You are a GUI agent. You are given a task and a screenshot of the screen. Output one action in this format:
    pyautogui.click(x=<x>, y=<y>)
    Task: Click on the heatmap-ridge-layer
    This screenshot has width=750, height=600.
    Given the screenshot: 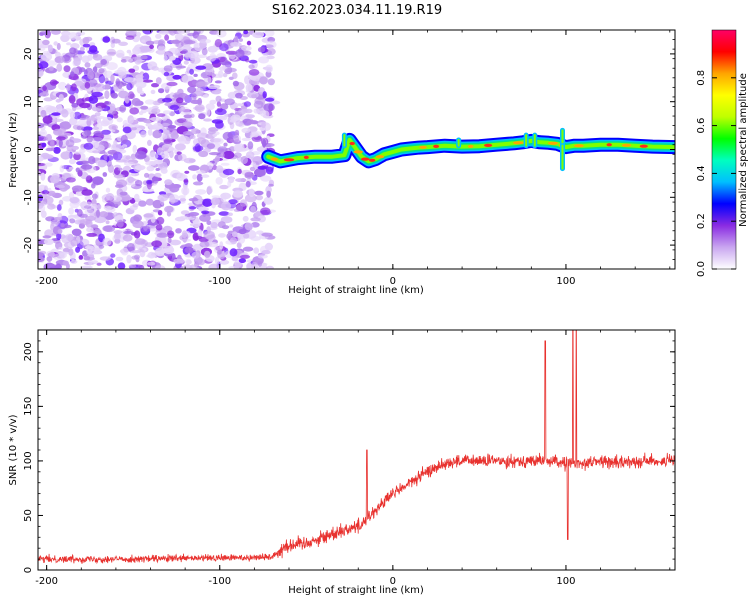 What is the action you would take?
    pyautogui.click(x=468, y=149)
    